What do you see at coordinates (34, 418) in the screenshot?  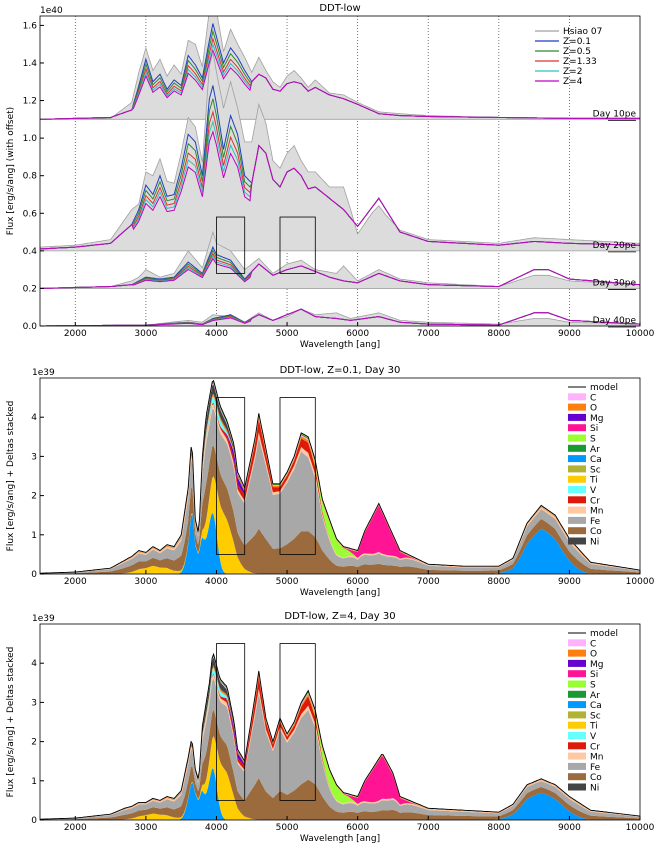 I see `y-tick-label: 4` at bounding box center [34, 418].